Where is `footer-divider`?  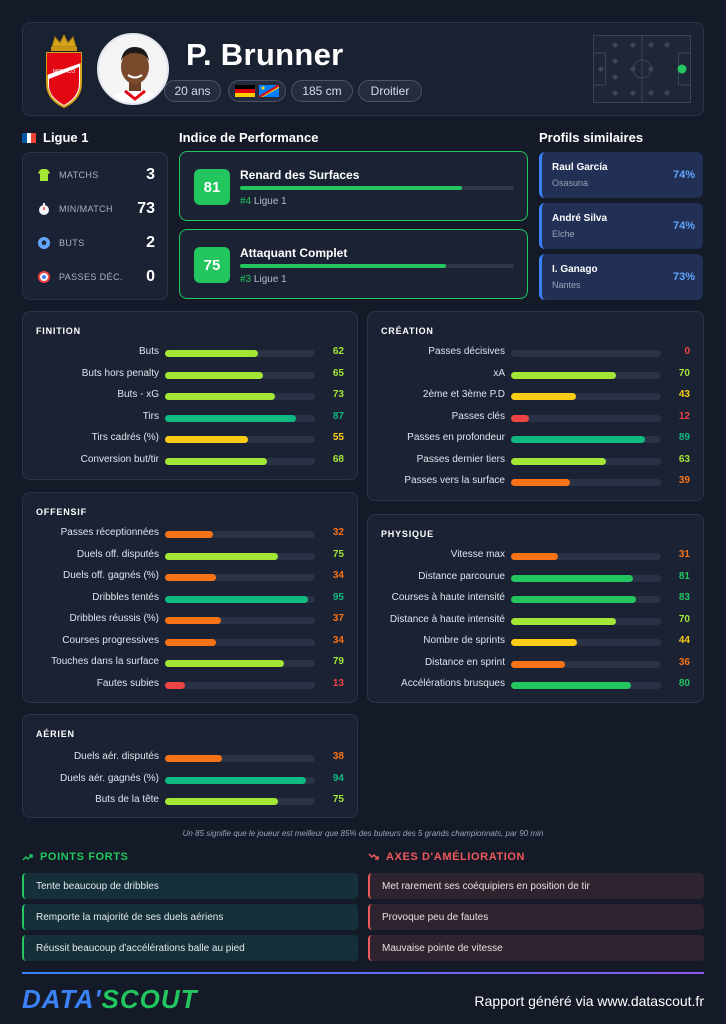 footer-divider is located at coordinates (363, 973).